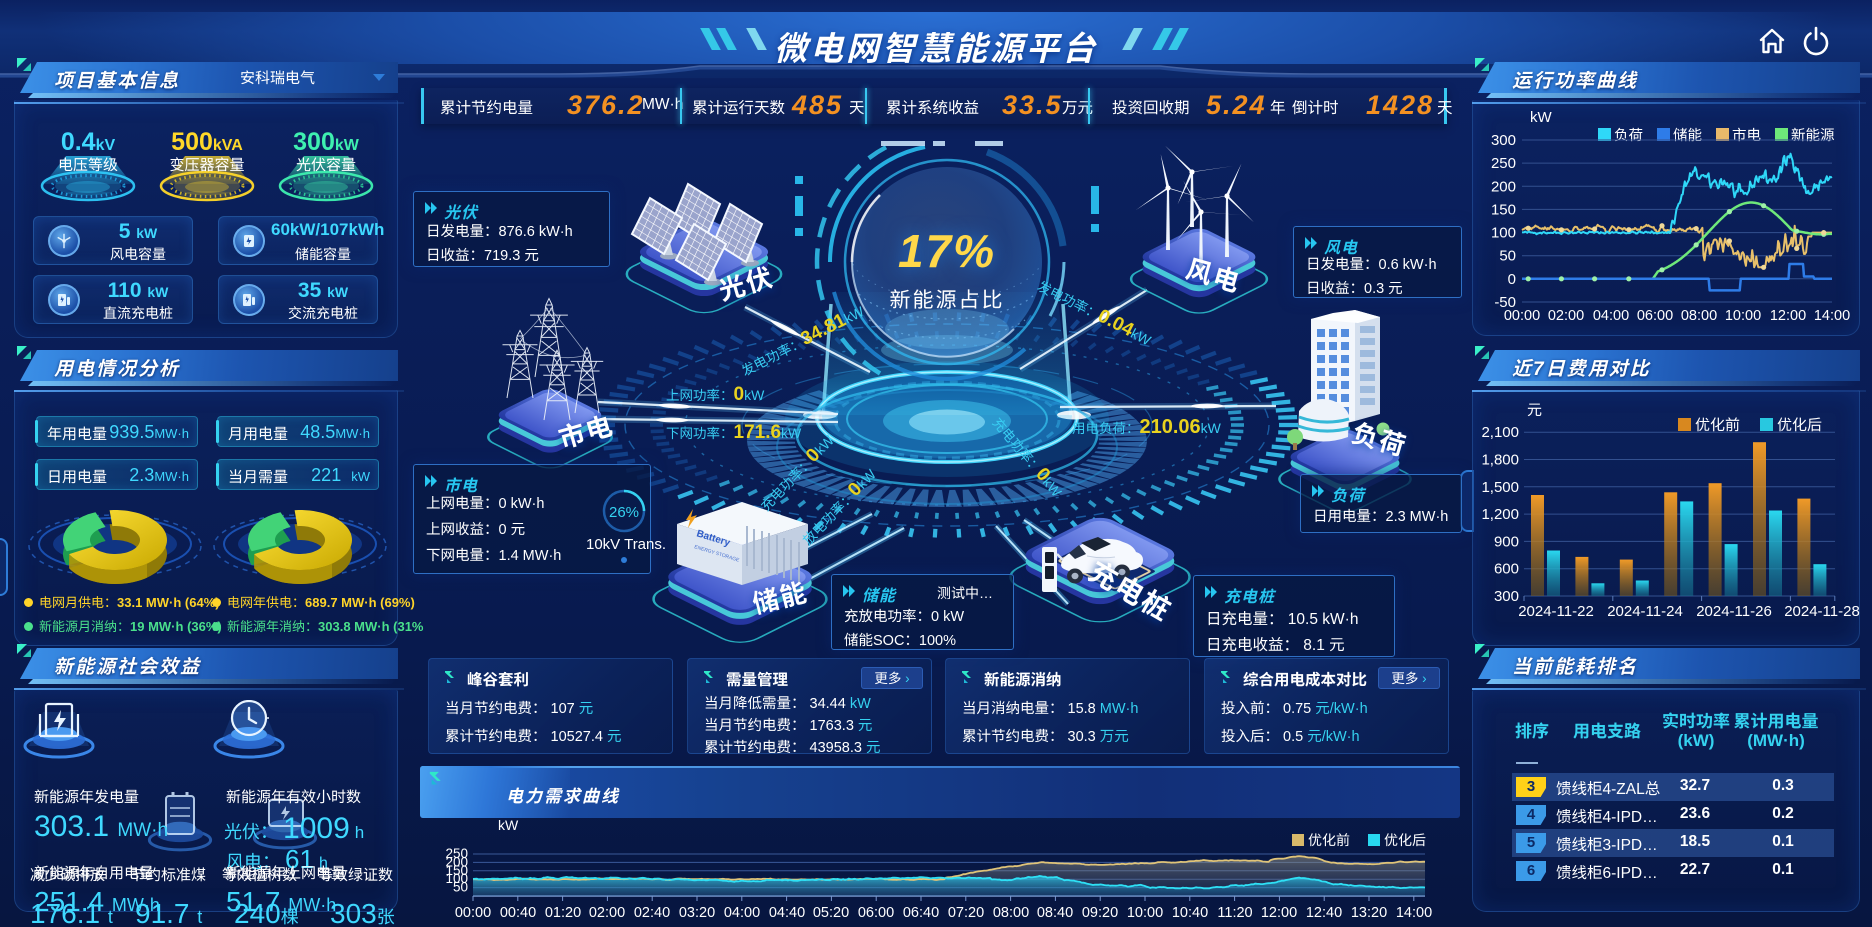  I want to click on svg-text: 26%, so click(624, 512).